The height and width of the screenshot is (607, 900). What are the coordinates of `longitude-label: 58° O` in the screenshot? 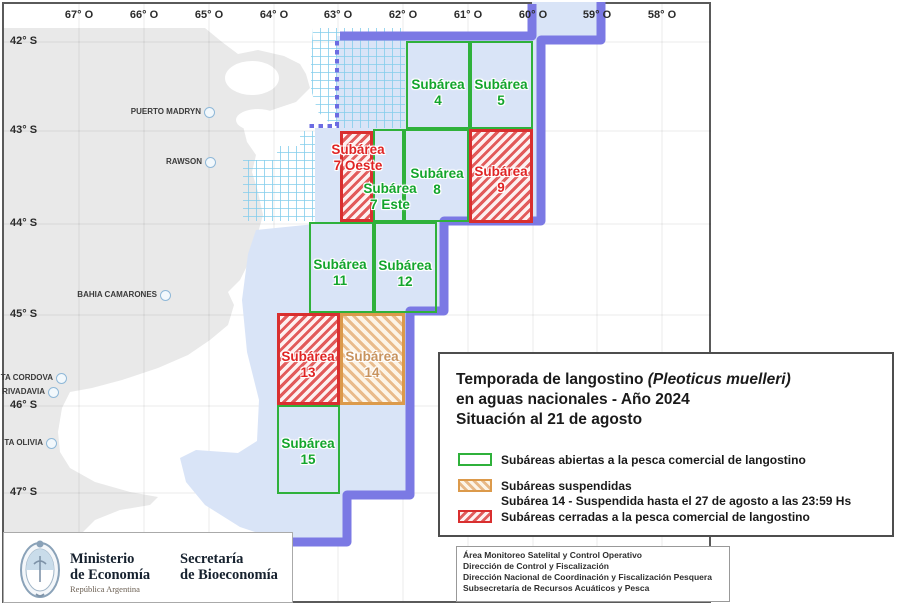 It's located at (662, 15).